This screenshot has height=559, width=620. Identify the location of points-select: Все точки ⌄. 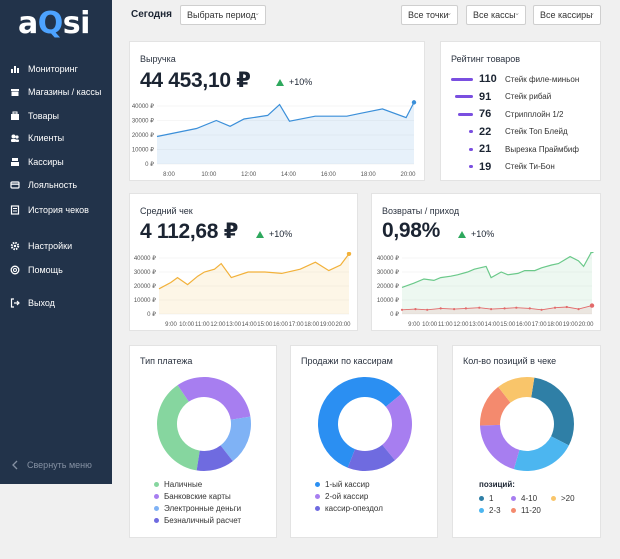
(429, 15).